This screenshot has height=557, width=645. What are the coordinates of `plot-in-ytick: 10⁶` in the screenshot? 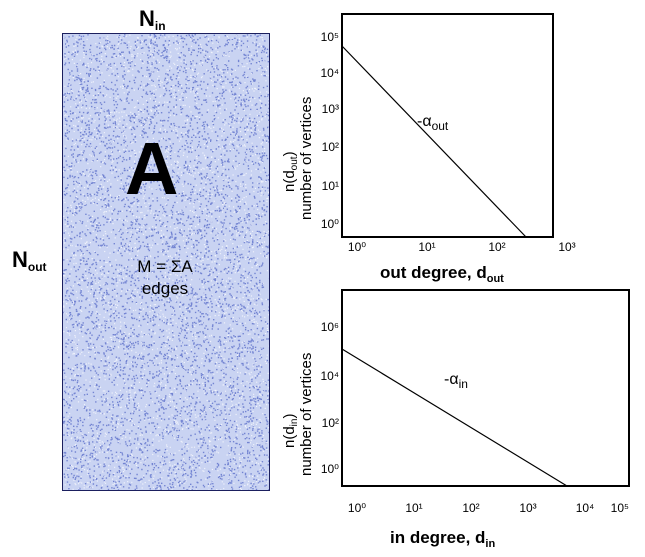 It's located at (330, 327).